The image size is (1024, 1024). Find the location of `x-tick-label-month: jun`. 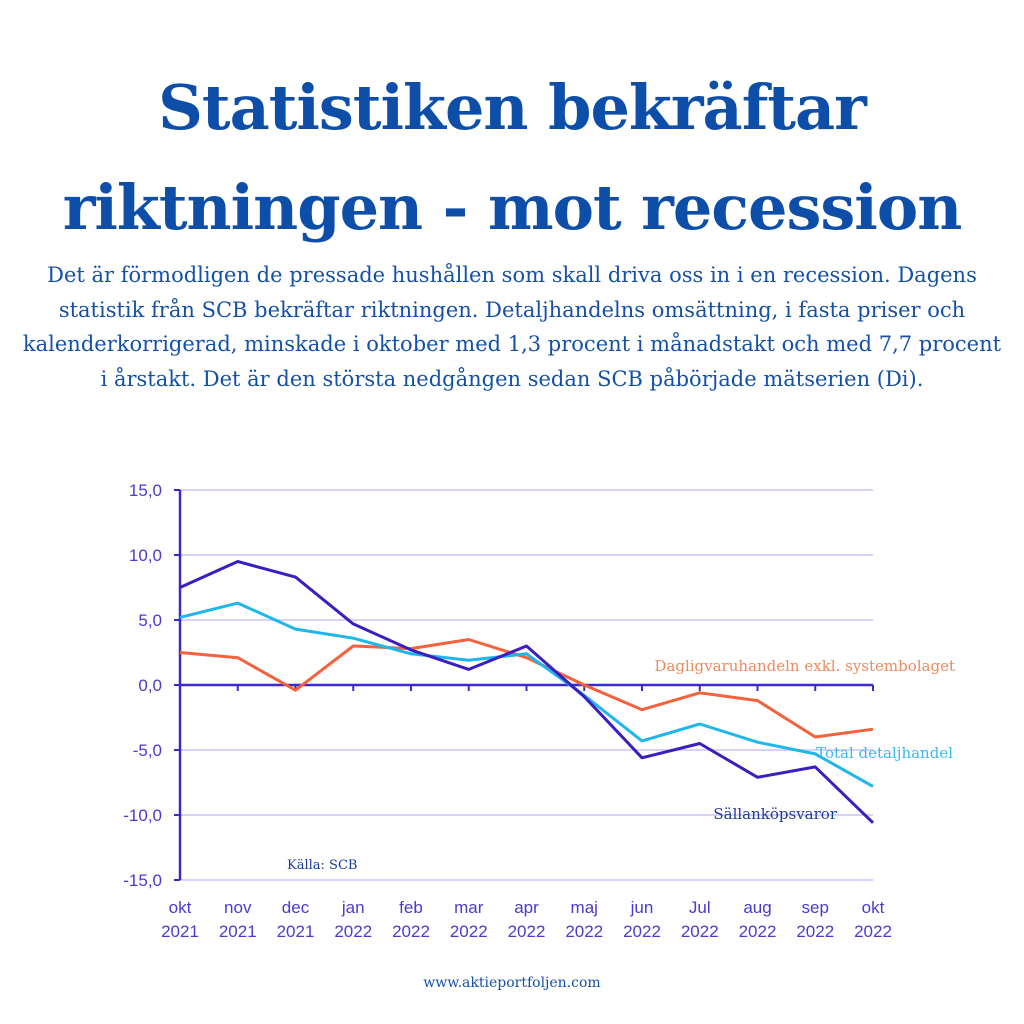

x-tick-label-month: jun is located at coordinates (642, 907).